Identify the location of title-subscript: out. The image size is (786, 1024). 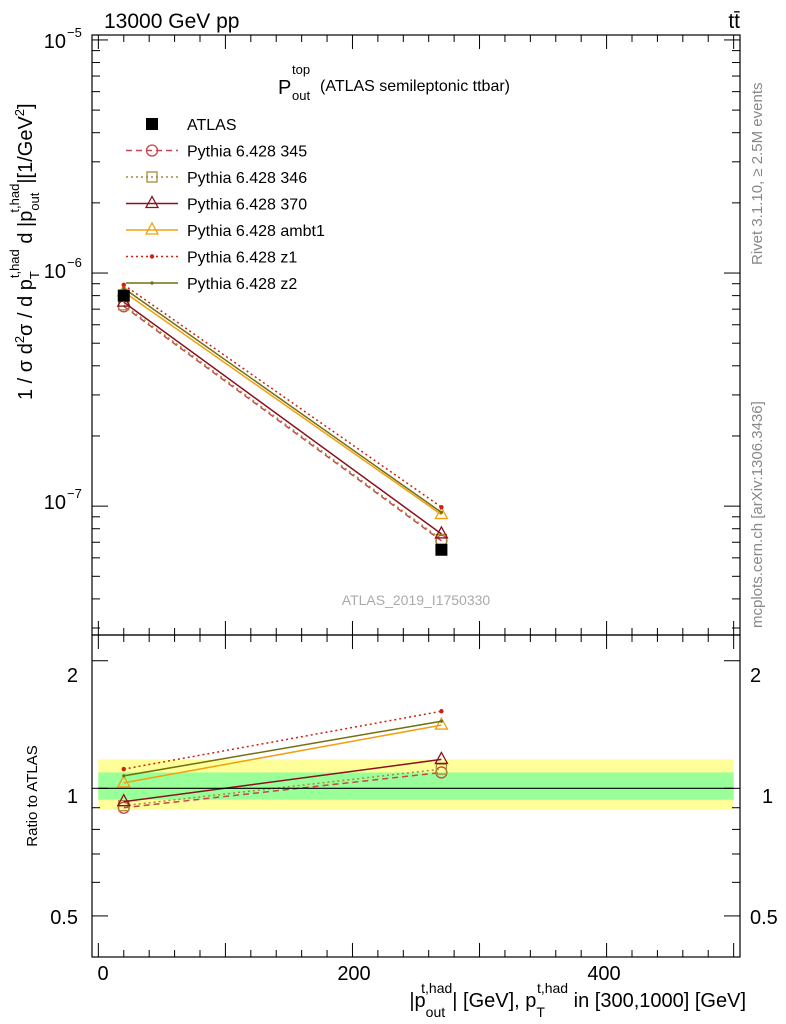
(301, 95).